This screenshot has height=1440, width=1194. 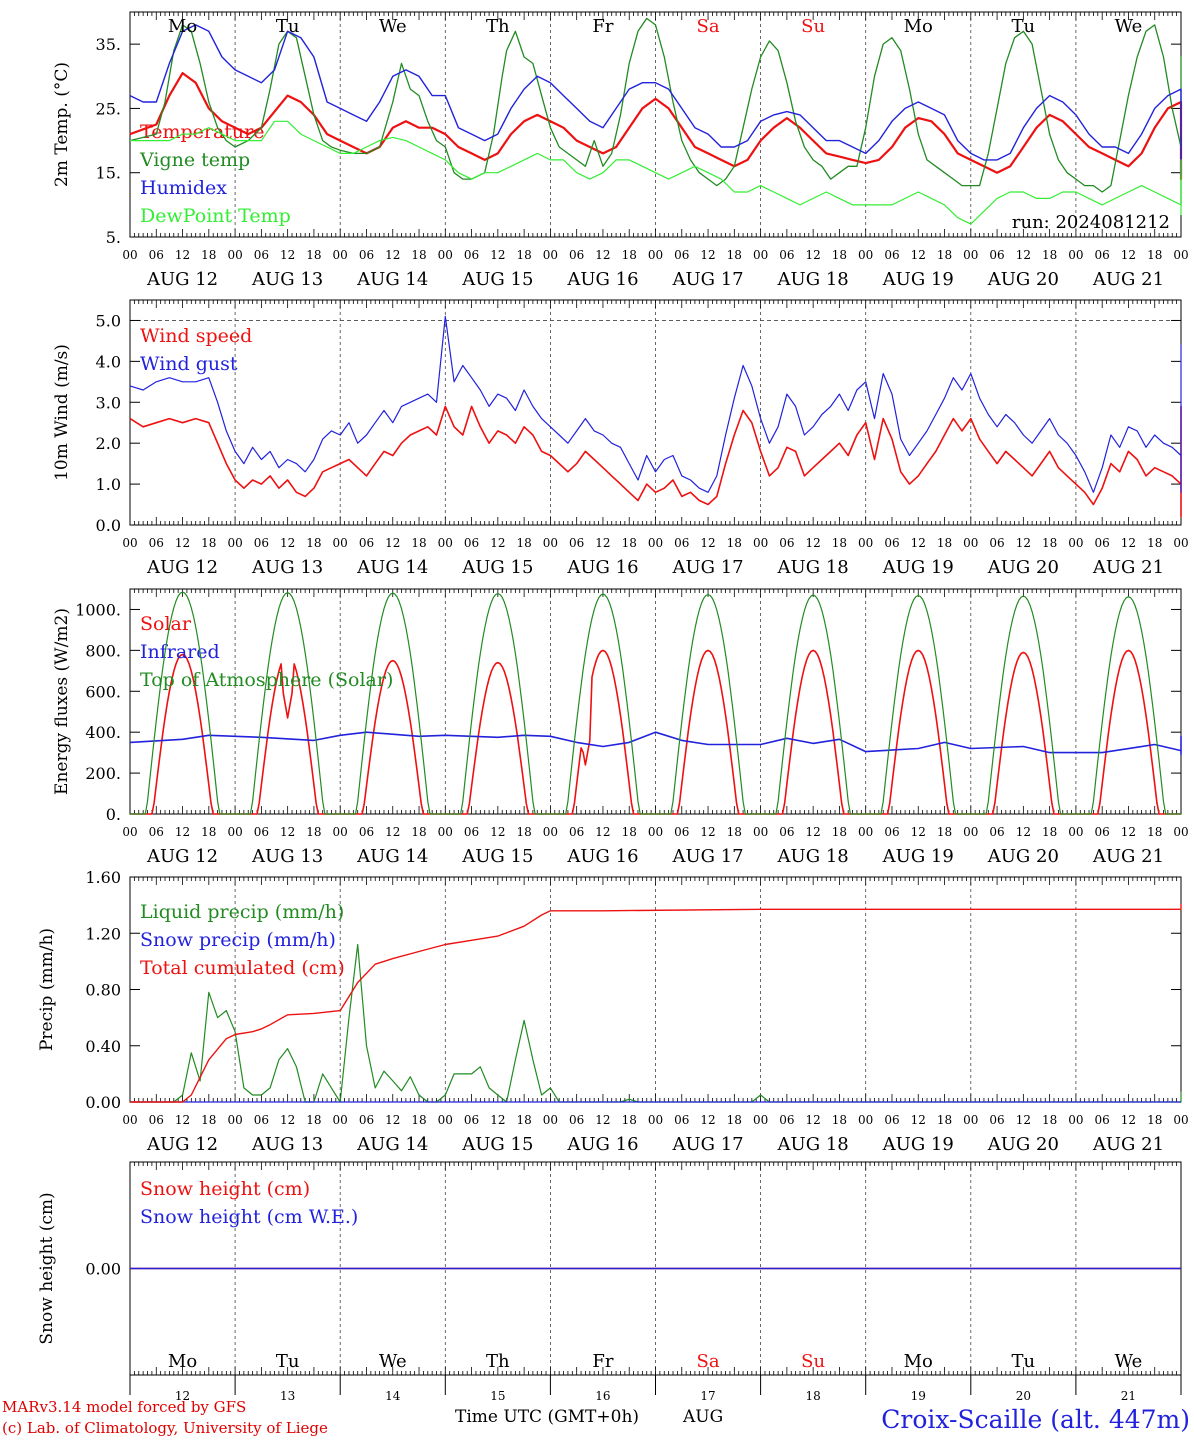 I want to click on legend-entry: Solar, so click(x=166, y=624).